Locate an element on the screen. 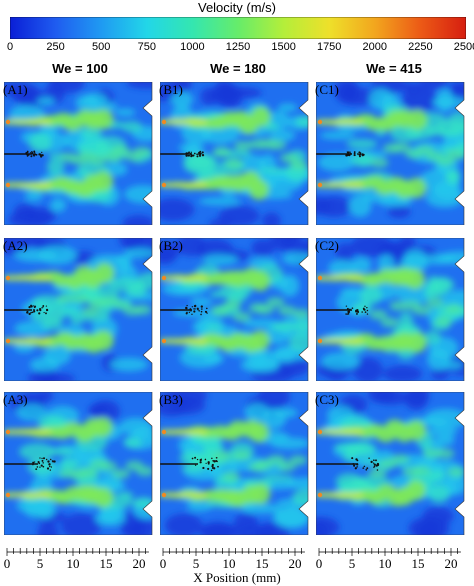 The image size is (474, 586). panel-label: (B2) is located at coordinates (171, 245).